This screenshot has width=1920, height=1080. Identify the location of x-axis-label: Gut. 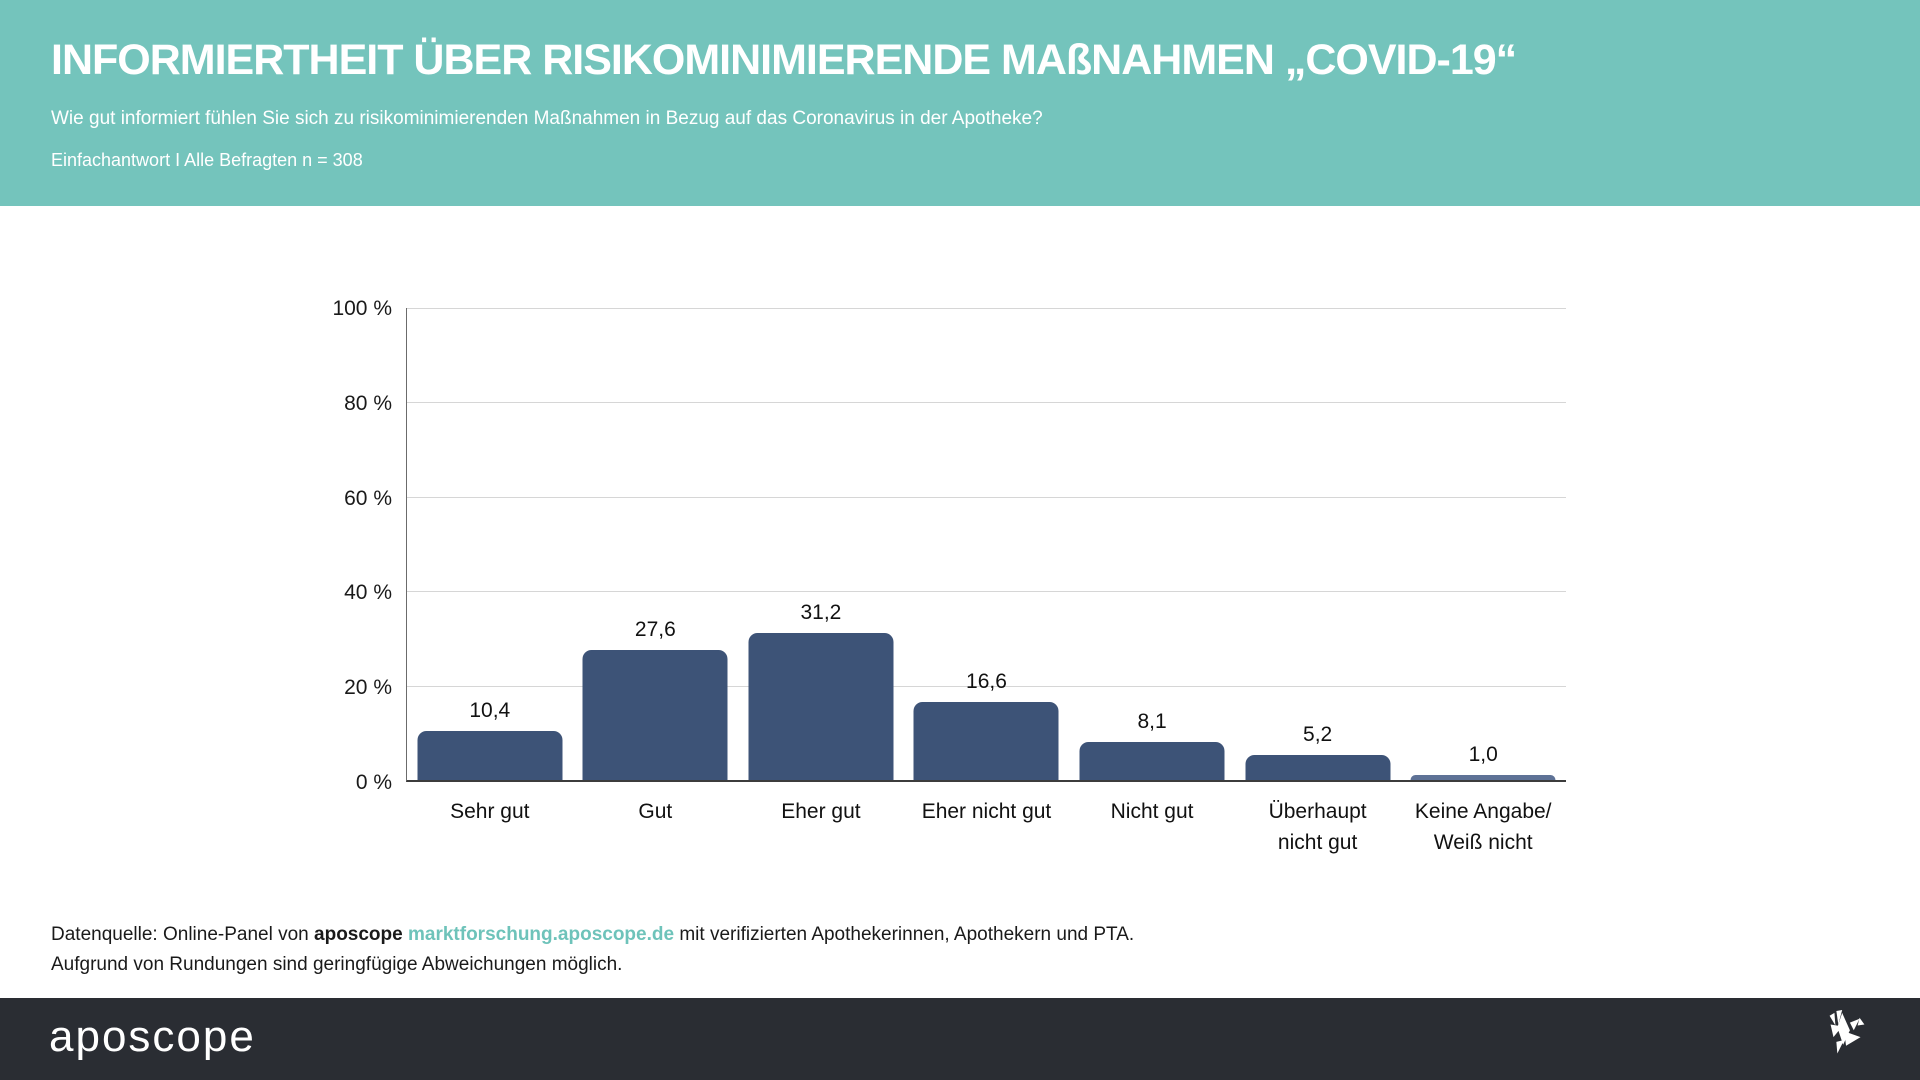
(655, 811).